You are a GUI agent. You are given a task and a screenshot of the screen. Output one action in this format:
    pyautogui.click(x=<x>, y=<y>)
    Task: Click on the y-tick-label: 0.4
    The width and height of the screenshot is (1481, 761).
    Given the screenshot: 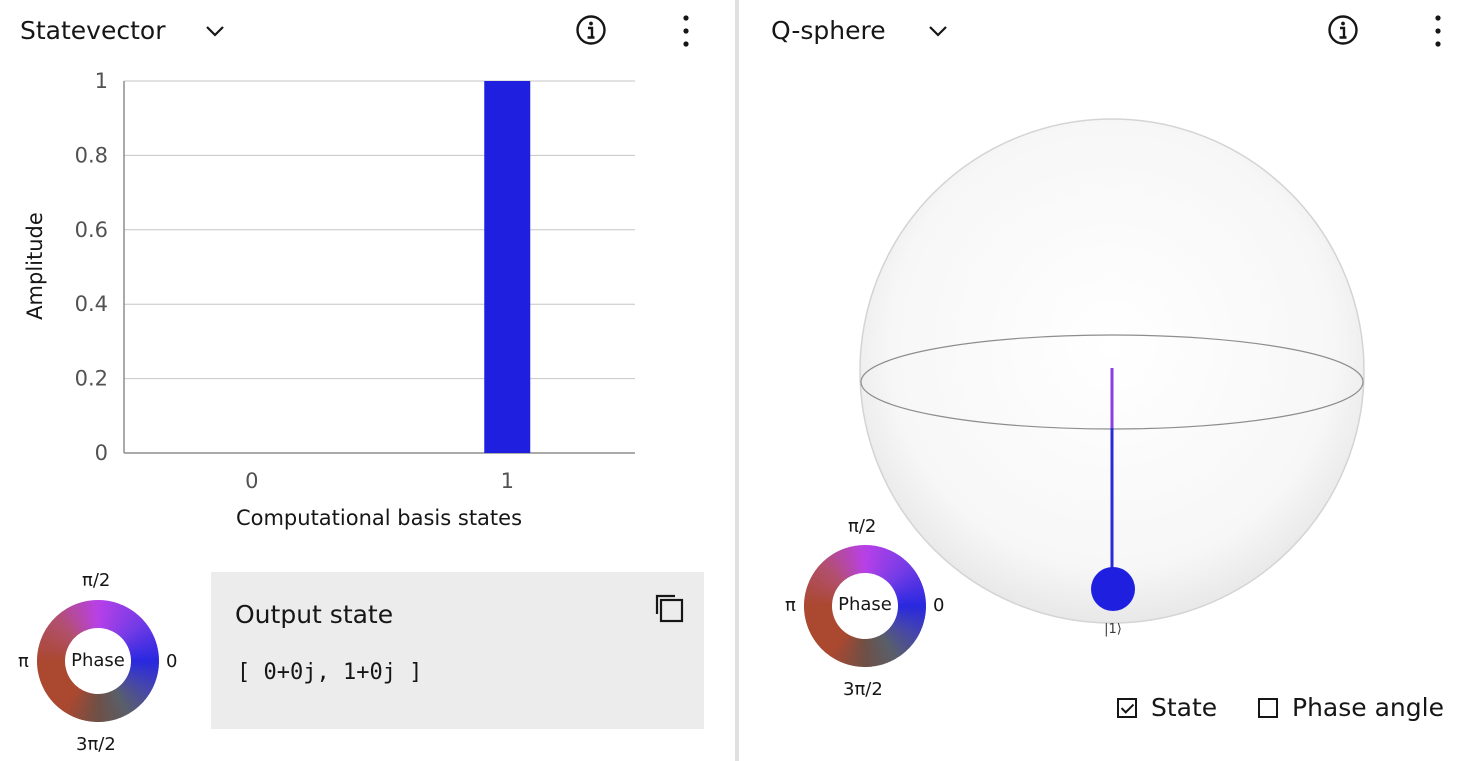 What is the action you would take?
    pyautogui.click(x=91, y=304)
    